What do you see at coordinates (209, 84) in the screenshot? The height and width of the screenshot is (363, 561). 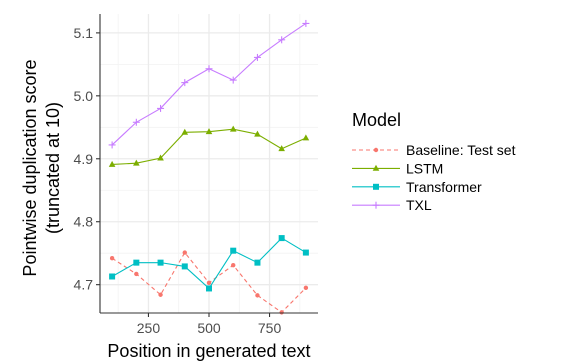 I see `series-txl` at bounding box center [209, 84].